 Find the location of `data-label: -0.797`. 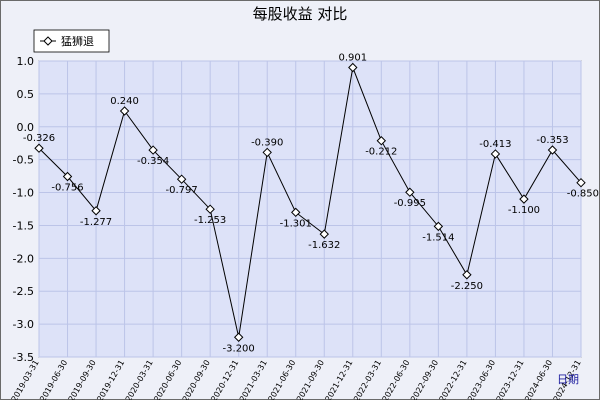

data-label: -0.797 is located at coordinates (182, 190).